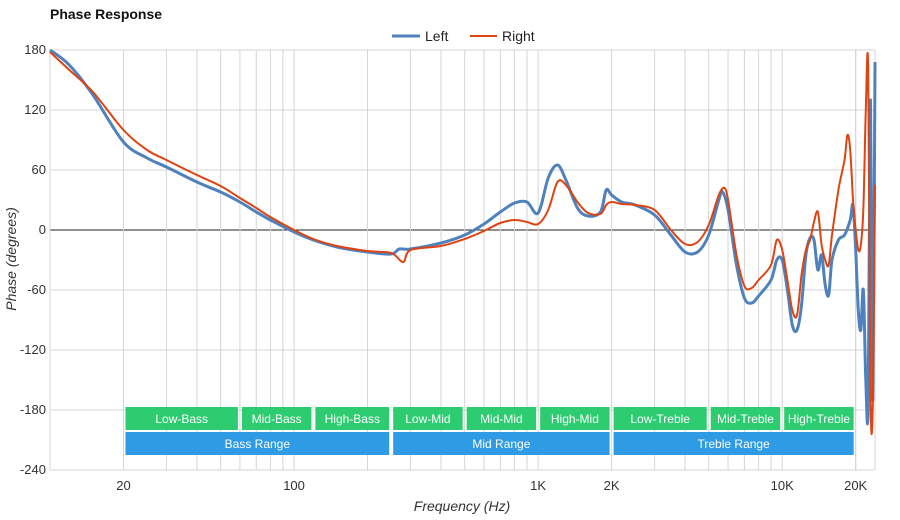 This screenshot has height=520, width=900. I want to click on x-tick-label: 10K, so click(782, 485).